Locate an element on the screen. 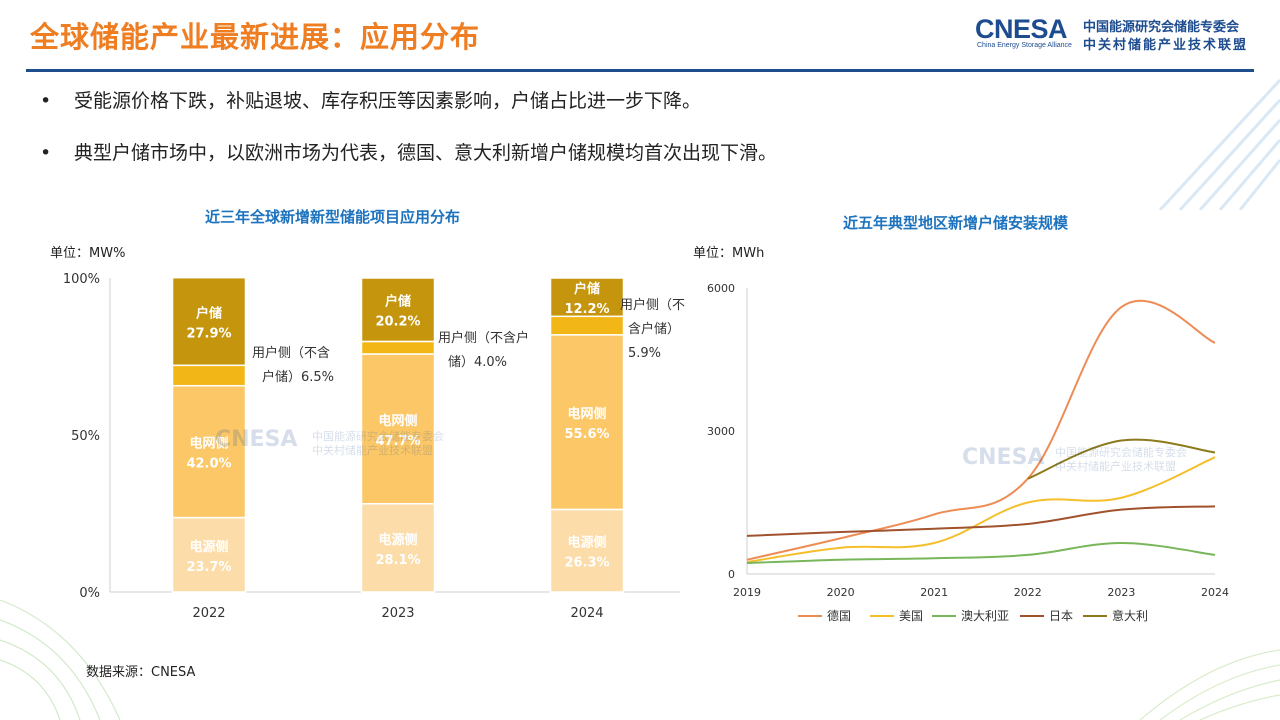 This screenshot has width=1280, height=720. line-chart-unit: 单位：MWh is located at coordinates (729, 253).